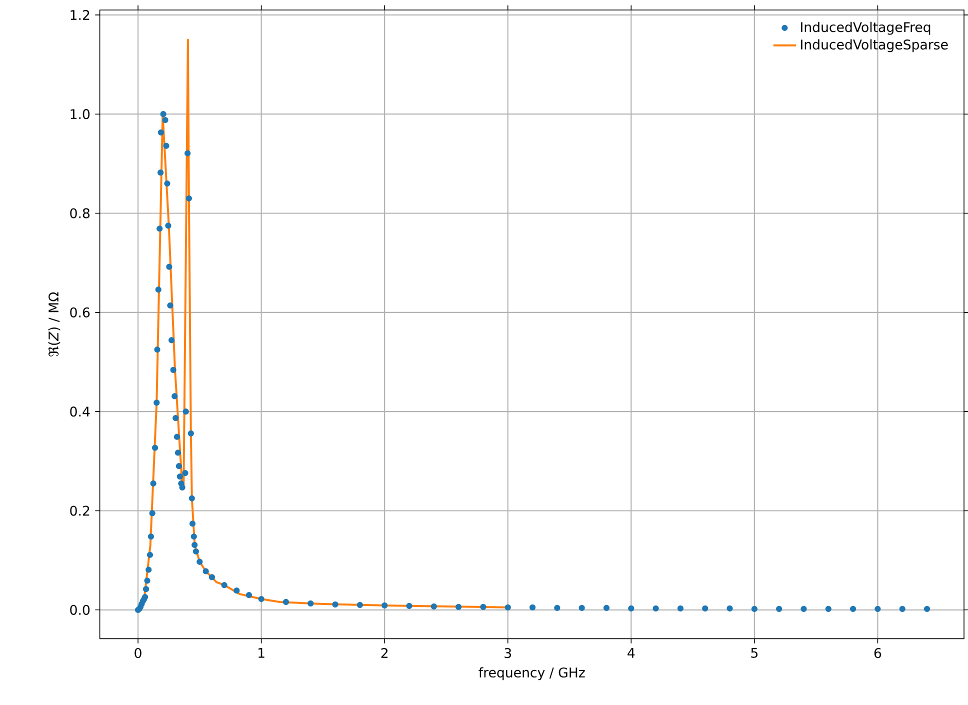 This screenshot has width=968, height=705. Describe the element at coordinates (80, 313) in the screenshot. I see `y-tick-label: 0.6` at that location.